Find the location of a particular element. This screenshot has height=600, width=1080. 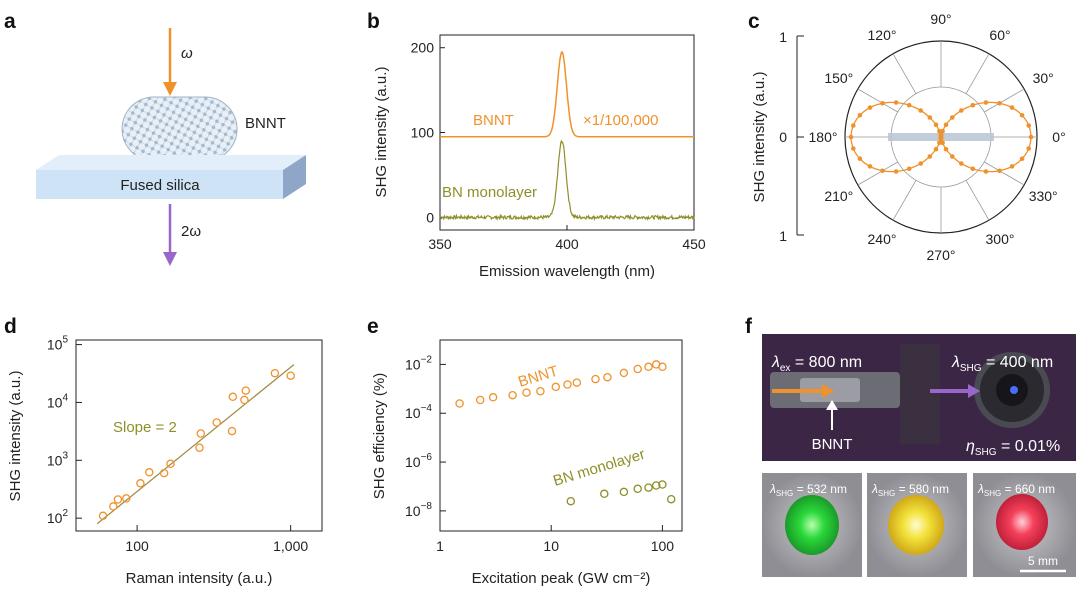

omega-label: ω is located at coordinates (187, 53).